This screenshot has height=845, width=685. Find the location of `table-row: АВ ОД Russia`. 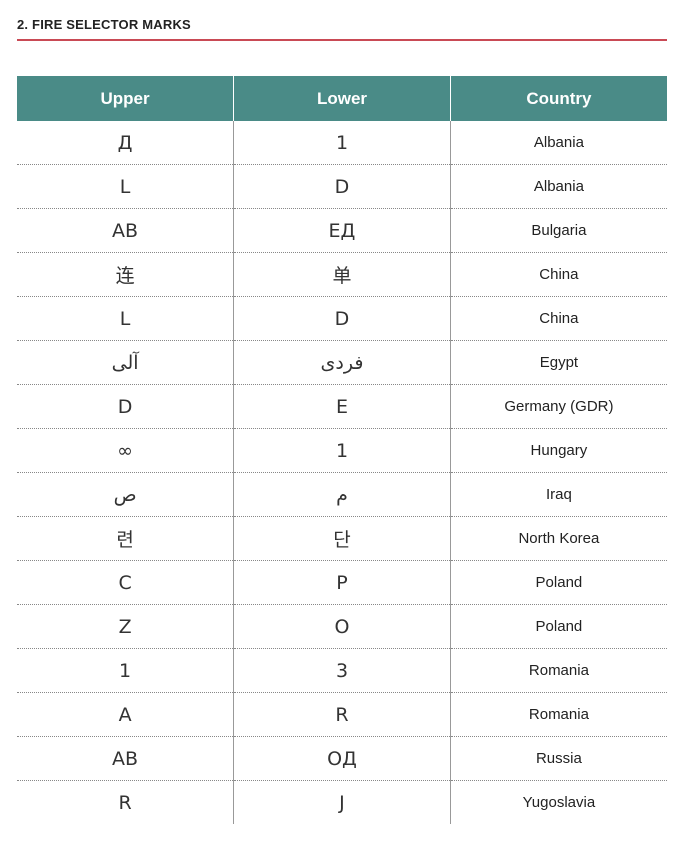

table-row: АВ ОД Russia is located at coordinates (342, 758).